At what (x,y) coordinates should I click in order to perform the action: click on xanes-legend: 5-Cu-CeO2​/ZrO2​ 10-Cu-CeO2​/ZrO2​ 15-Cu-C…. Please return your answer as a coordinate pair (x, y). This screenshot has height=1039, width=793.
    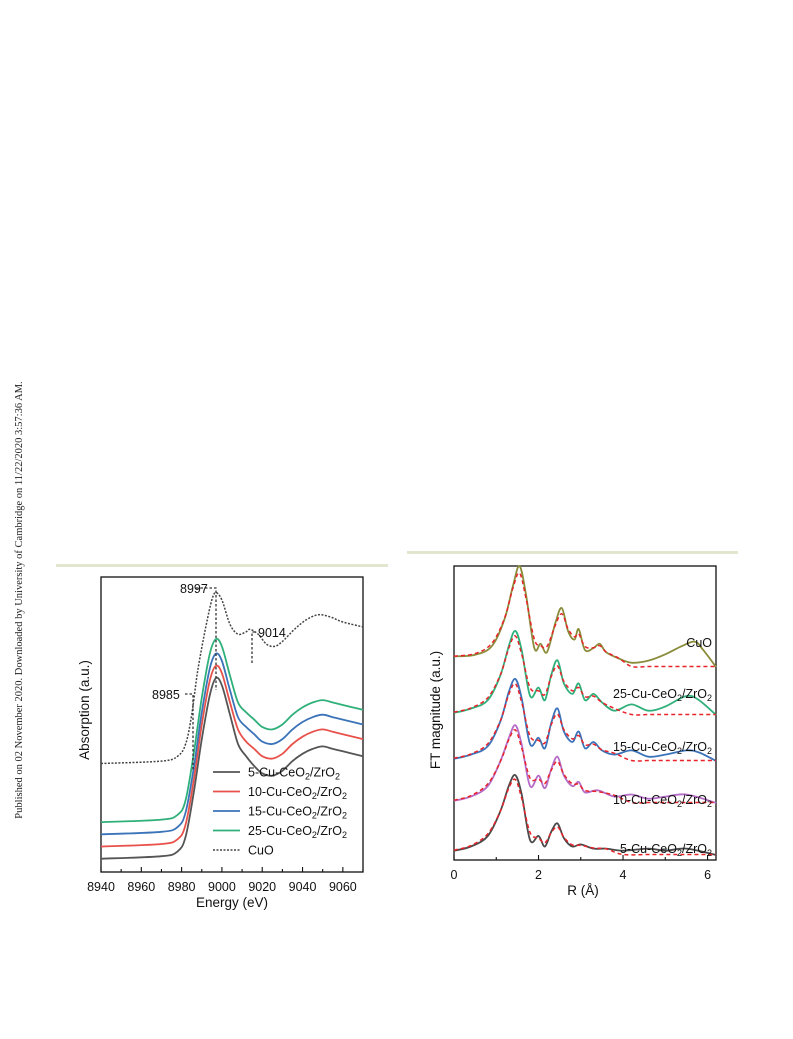
    Looking at the image, I should click on (280, 812).